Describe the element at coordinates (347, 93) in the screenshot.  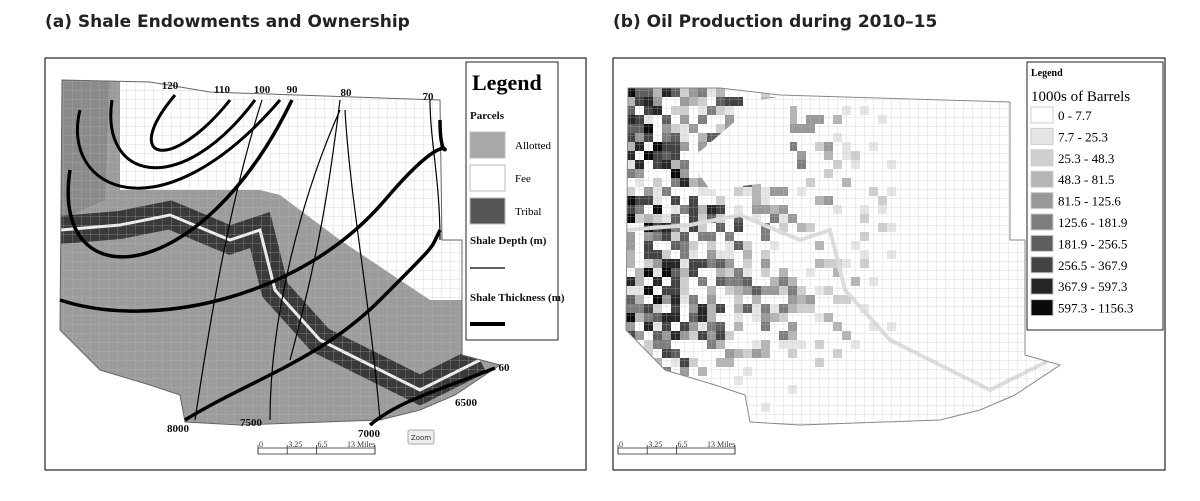
I see `contour-label: 80` at that location.